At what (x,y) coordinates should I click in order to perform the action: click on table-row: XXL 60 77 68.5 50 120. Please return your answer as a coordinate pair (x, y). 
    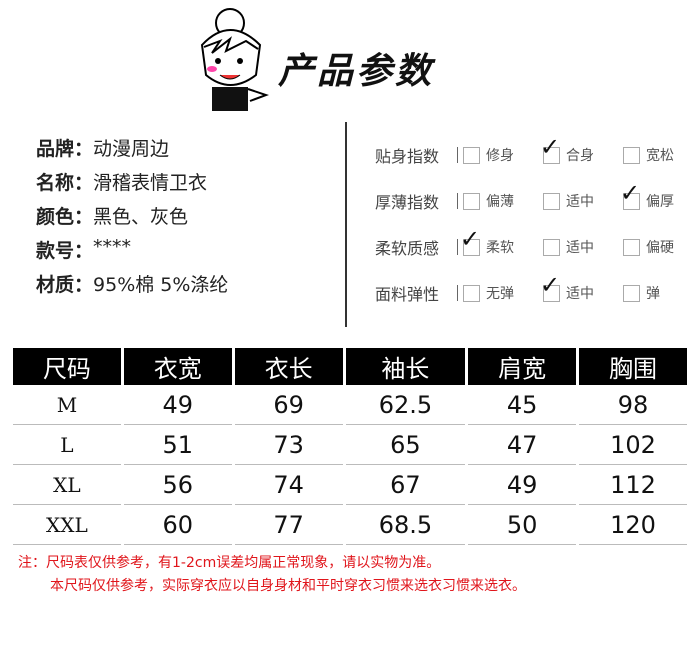
    Looking at the image, I should click on (350, 525).